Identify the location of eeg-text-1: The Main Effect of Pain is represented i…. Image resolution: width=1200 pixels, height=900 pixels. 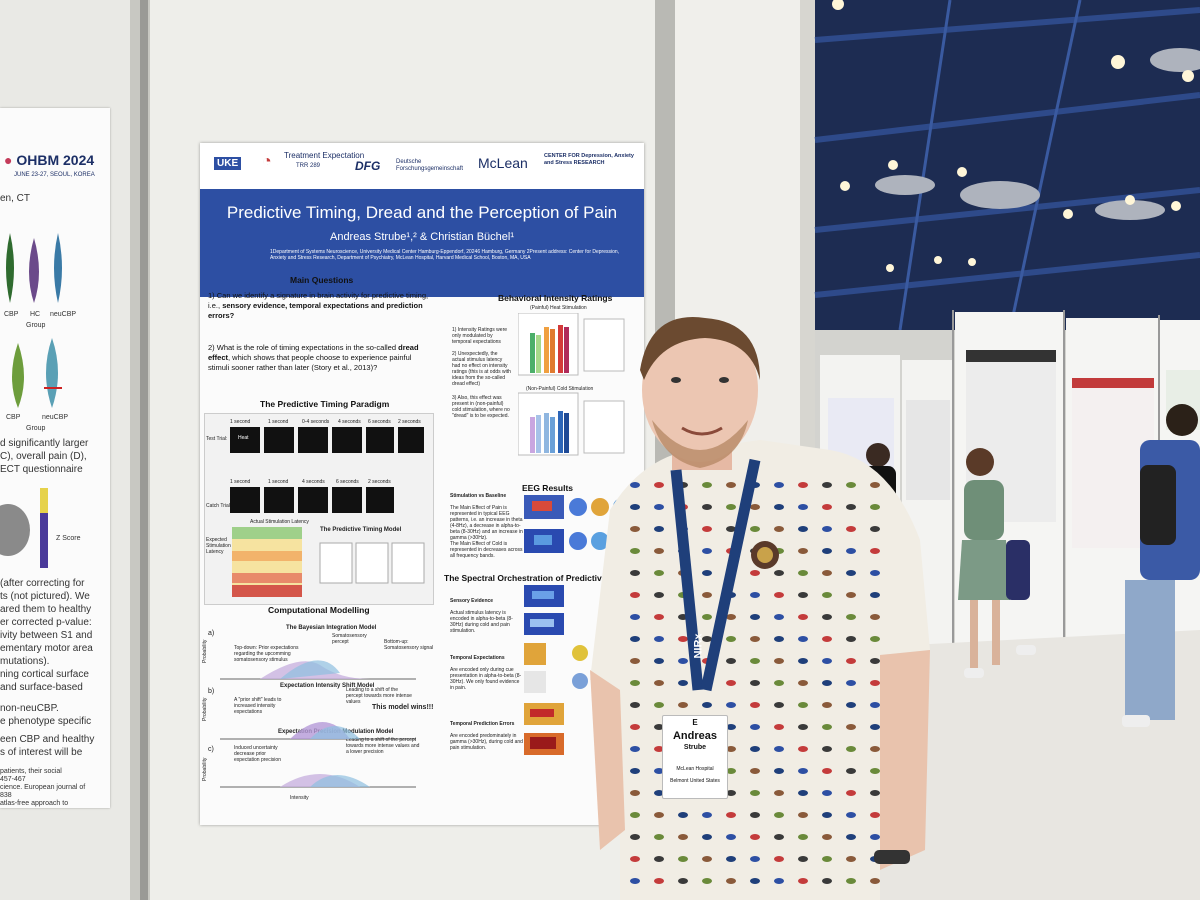
(486, 523).